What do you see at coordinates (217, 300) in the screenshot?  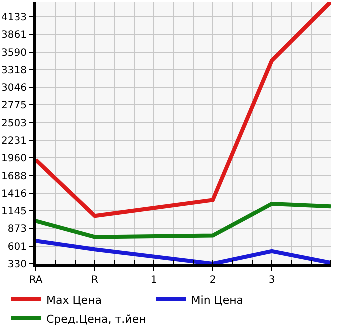 I see `legend-label: Min Цена` at bounding box center [217, 300].